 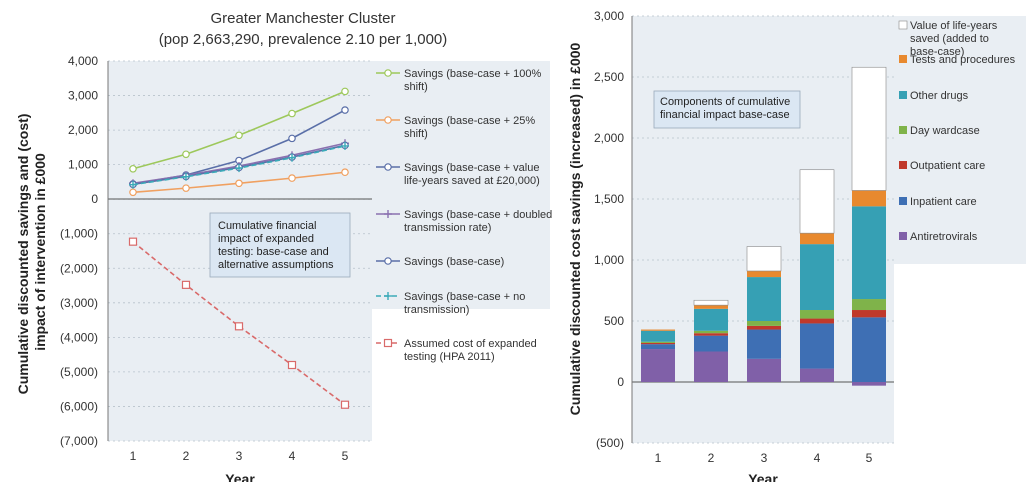 I want to click on bar-legend-label: Antiretrovirals, so click(x=944, y=237).